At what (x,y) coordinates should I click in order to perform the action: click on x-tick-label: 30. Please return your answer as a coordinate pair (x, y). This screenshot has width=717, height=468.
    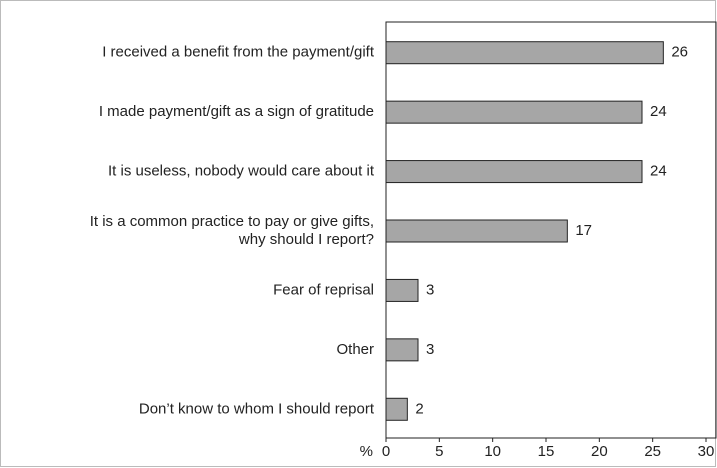
    Looking at the image, I should click on (706, 451).